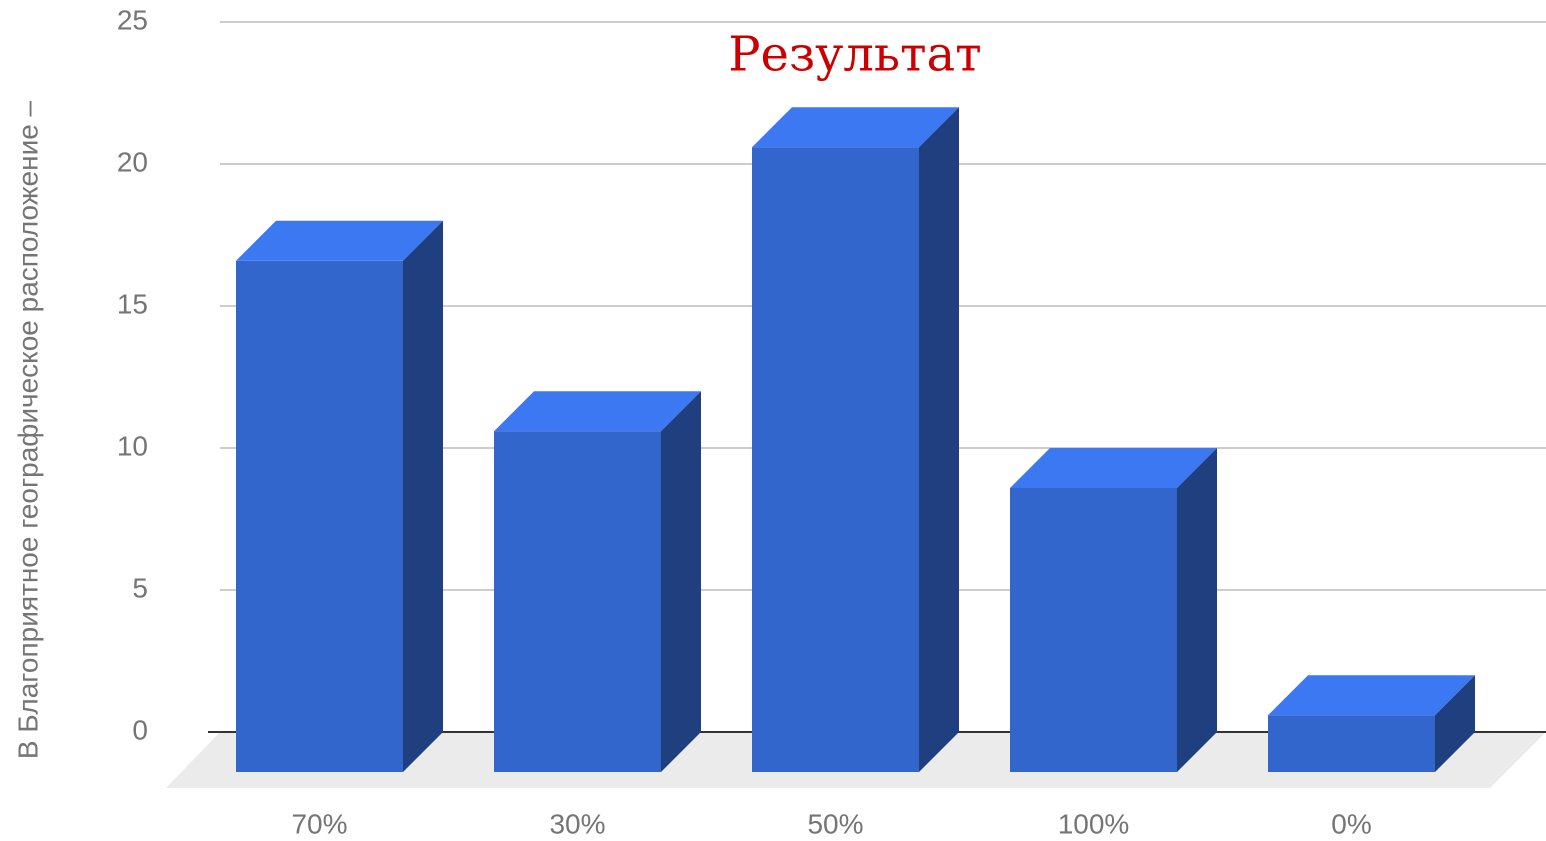  Describe the element at coordinates (140, 587) in the screenshot. I see `y-tick-label: 5` at that location.